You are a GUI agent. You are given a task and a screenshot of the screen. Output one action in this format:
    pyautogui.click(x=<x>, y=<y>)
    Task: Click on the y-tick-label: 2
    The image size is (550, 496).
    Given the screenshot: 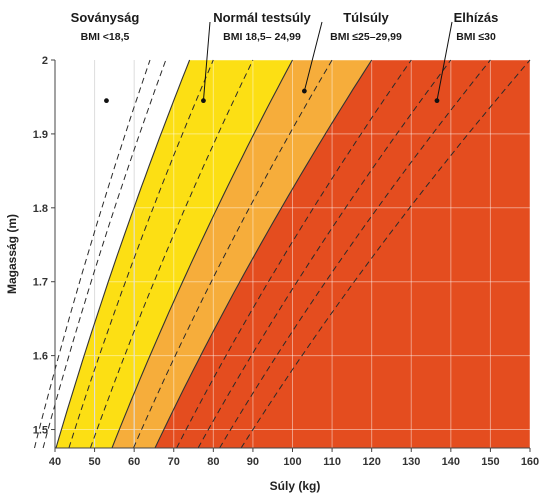 What is the action you would take?
    pyautogui.click(x=45, y=61)
    